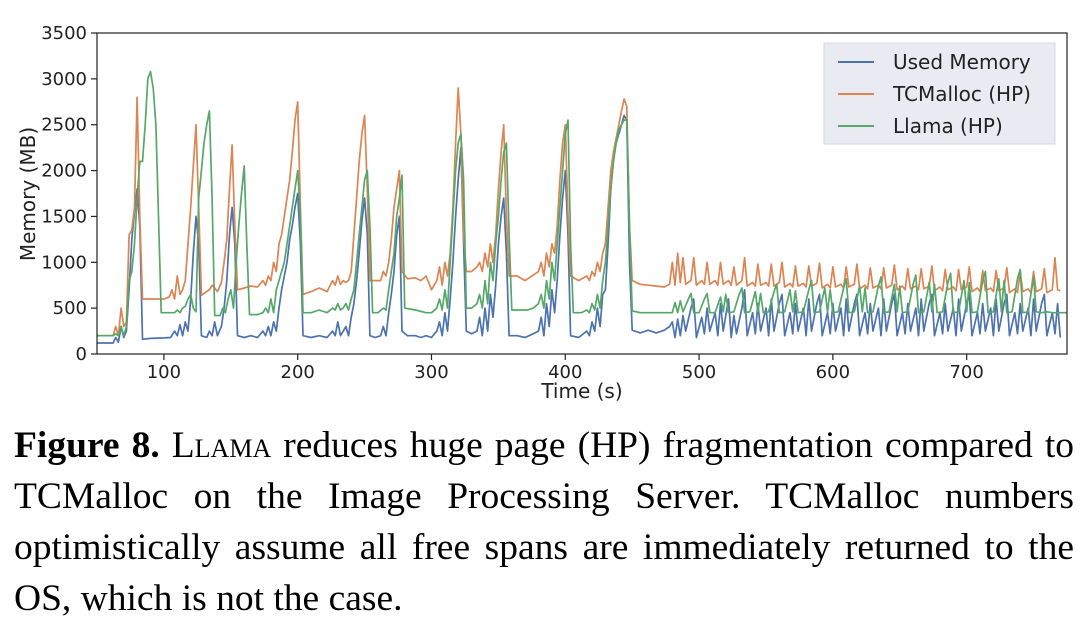 The width and height of the screenshot is (1084, 636). I want to click on y-tick-label: 500, so click(70, 308).